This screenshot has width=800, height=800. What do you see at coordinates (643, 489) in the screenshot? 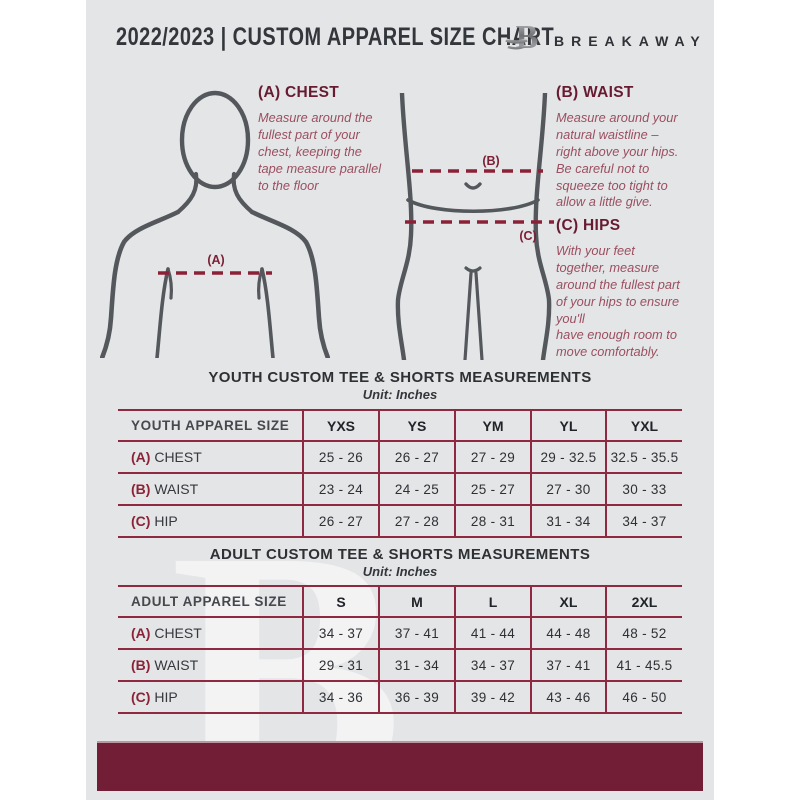
I see `size-range-cell: 30 - 33` at bounding box center [643, 489].